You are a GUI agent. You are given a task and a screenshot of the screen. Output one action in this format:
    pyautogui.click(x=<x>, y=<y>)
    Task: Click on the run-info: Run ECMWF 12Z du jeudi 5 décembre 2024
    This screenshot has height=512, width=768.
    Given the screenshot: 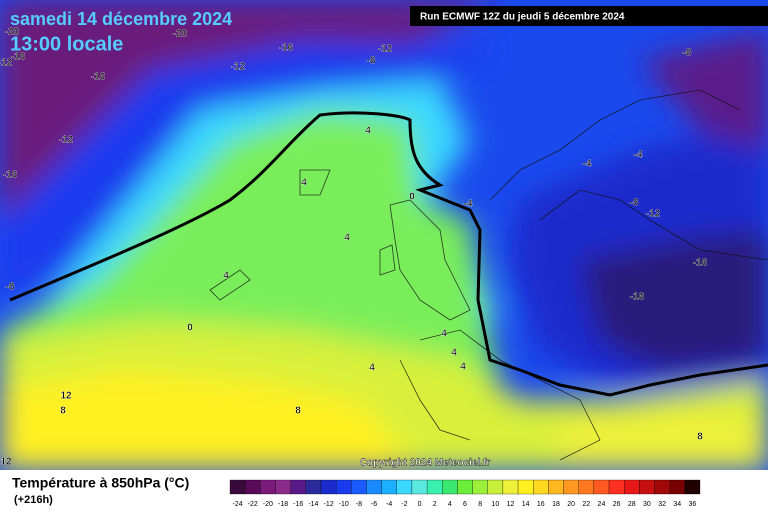 What is the action you would take?
    pyautogui.click(x=522, y=17)
    